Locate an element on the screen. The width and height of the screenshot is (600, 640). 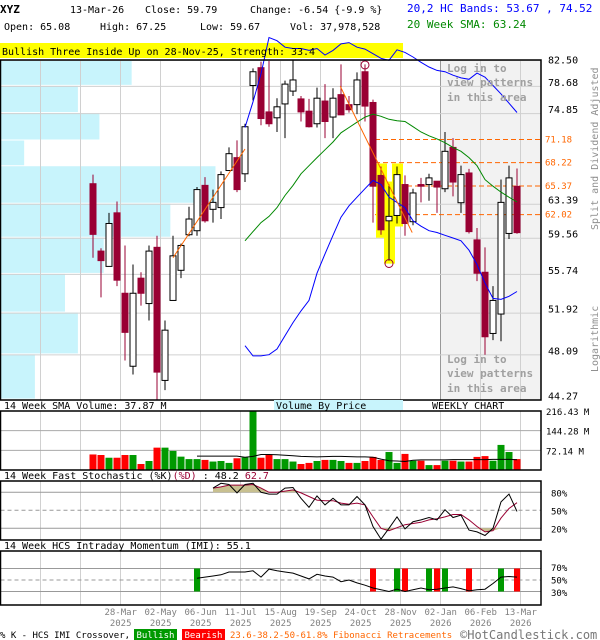
price-tick-label: 48.09 is located at coordinates (563, 351).